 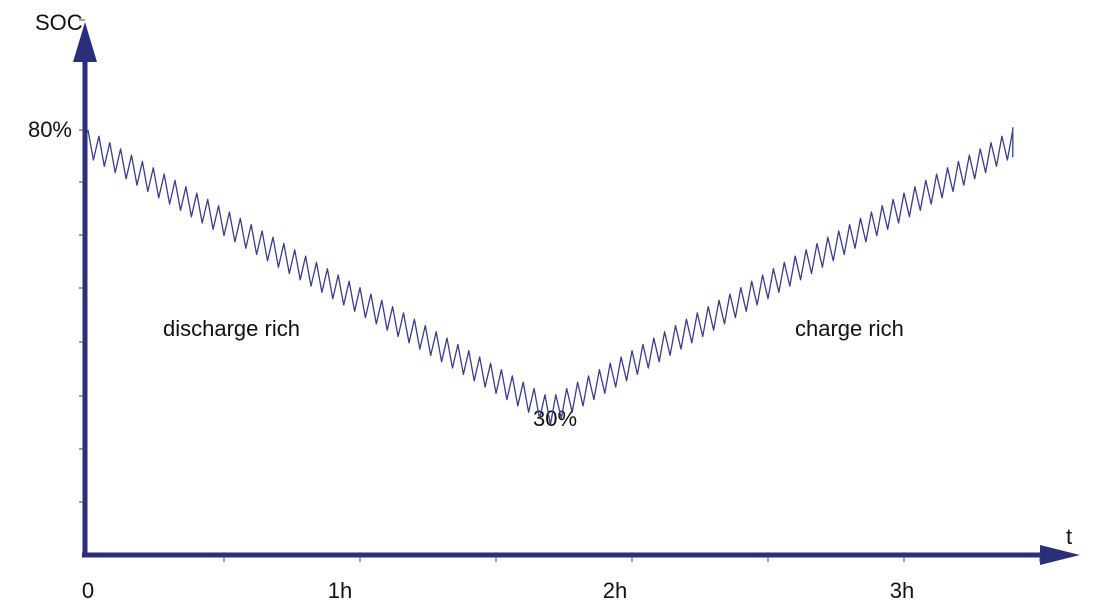 I want to click on annotation-min-30: 30%, so click(x=555, y=418).